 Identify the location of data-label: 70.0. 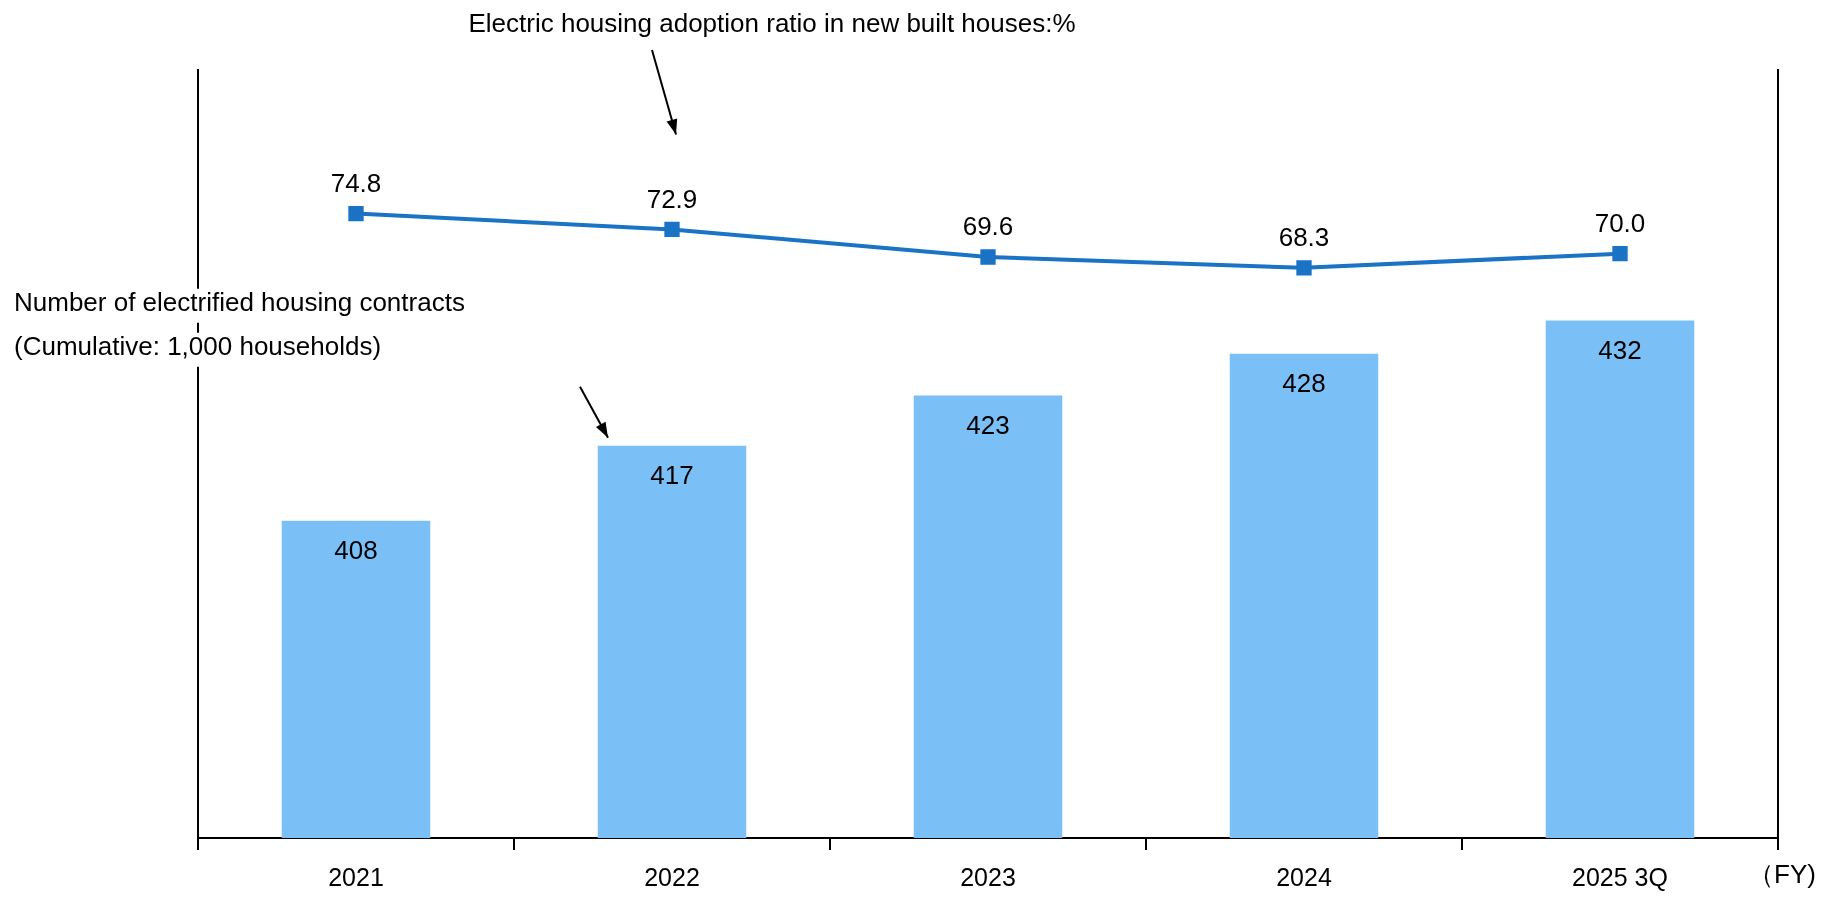
(1620, 222).